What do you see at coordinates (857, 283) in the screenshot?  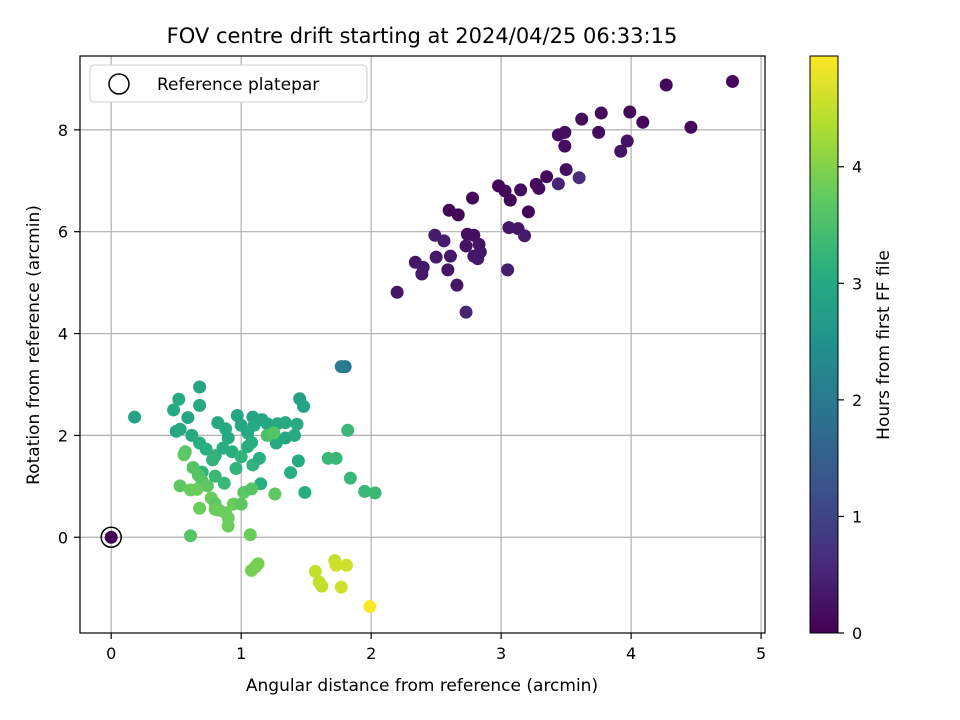 I see `colorbar-tick-label: 3` at bounding box center [857, 283].